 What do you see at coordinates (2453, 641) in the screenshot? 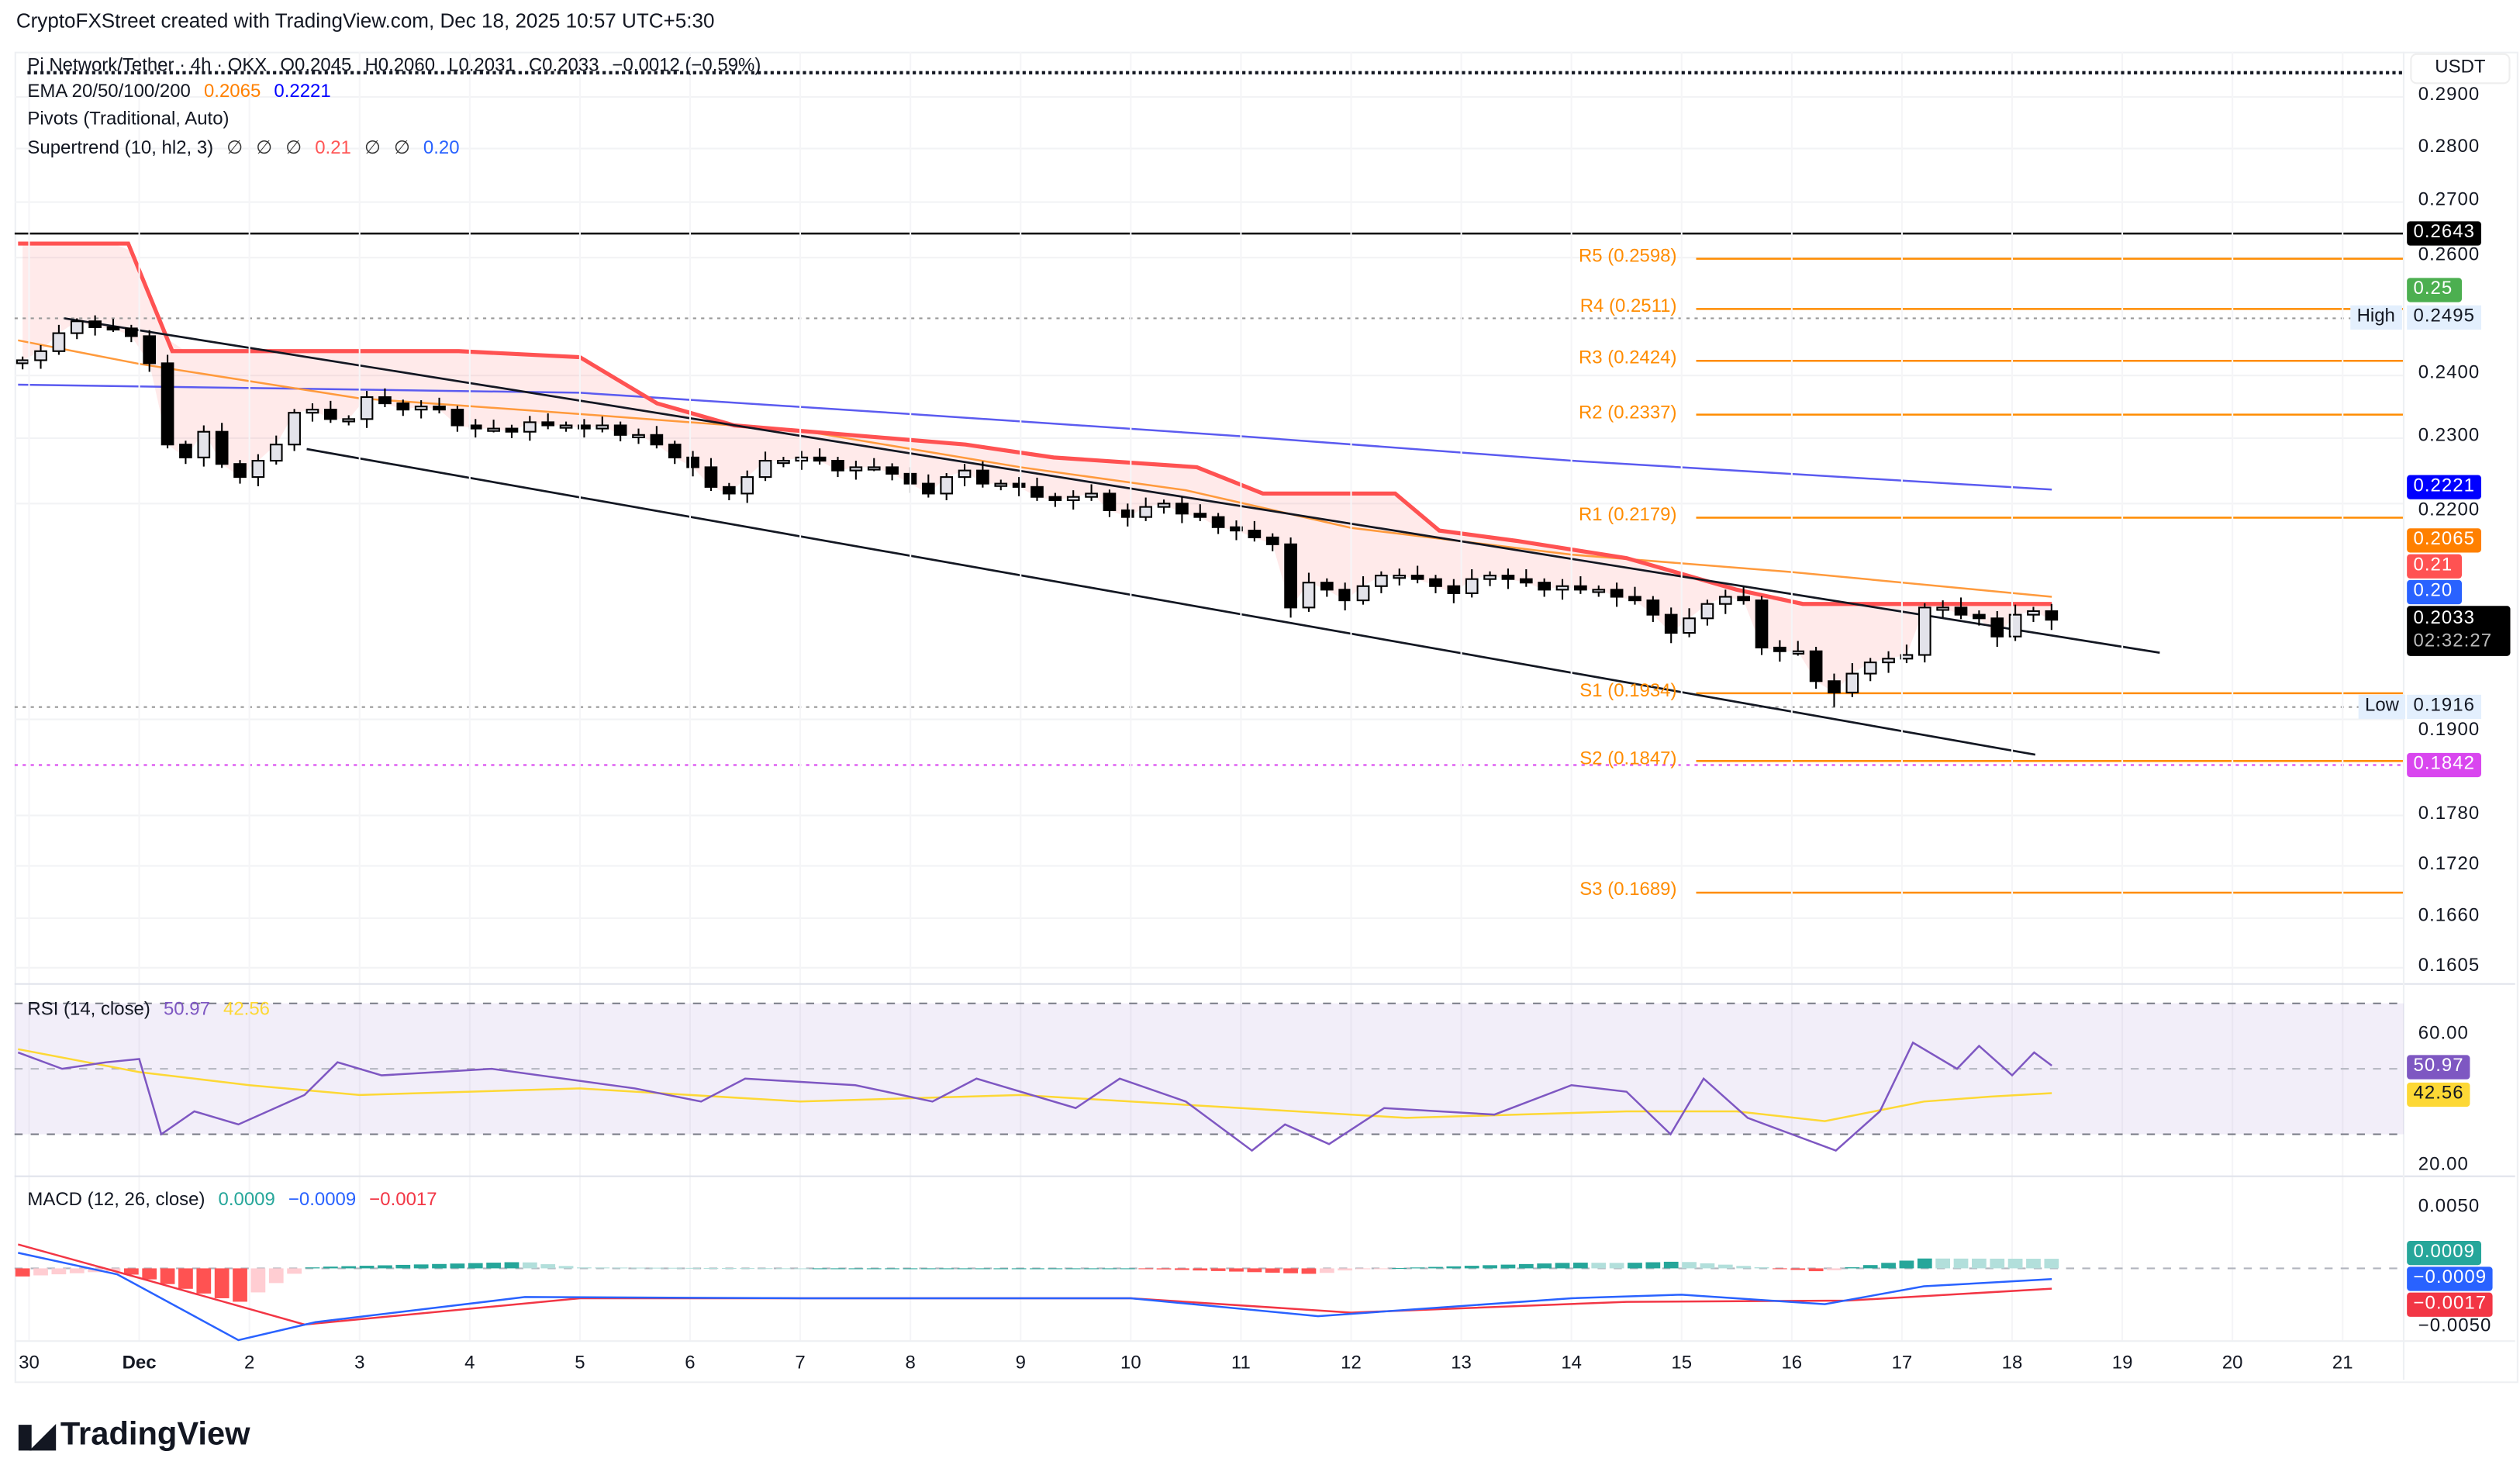
I see `bar-countdown: 02:32:27` at bounding box center [2453, 641].